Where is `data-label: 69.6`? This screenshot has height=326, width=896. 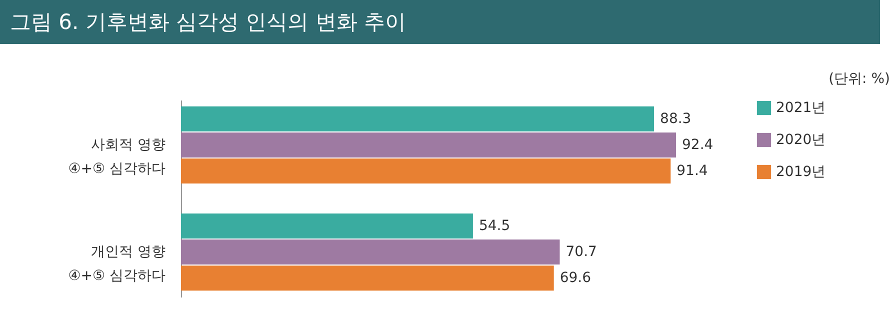
data-label: 69.6 is located at coordinates (576, 278).